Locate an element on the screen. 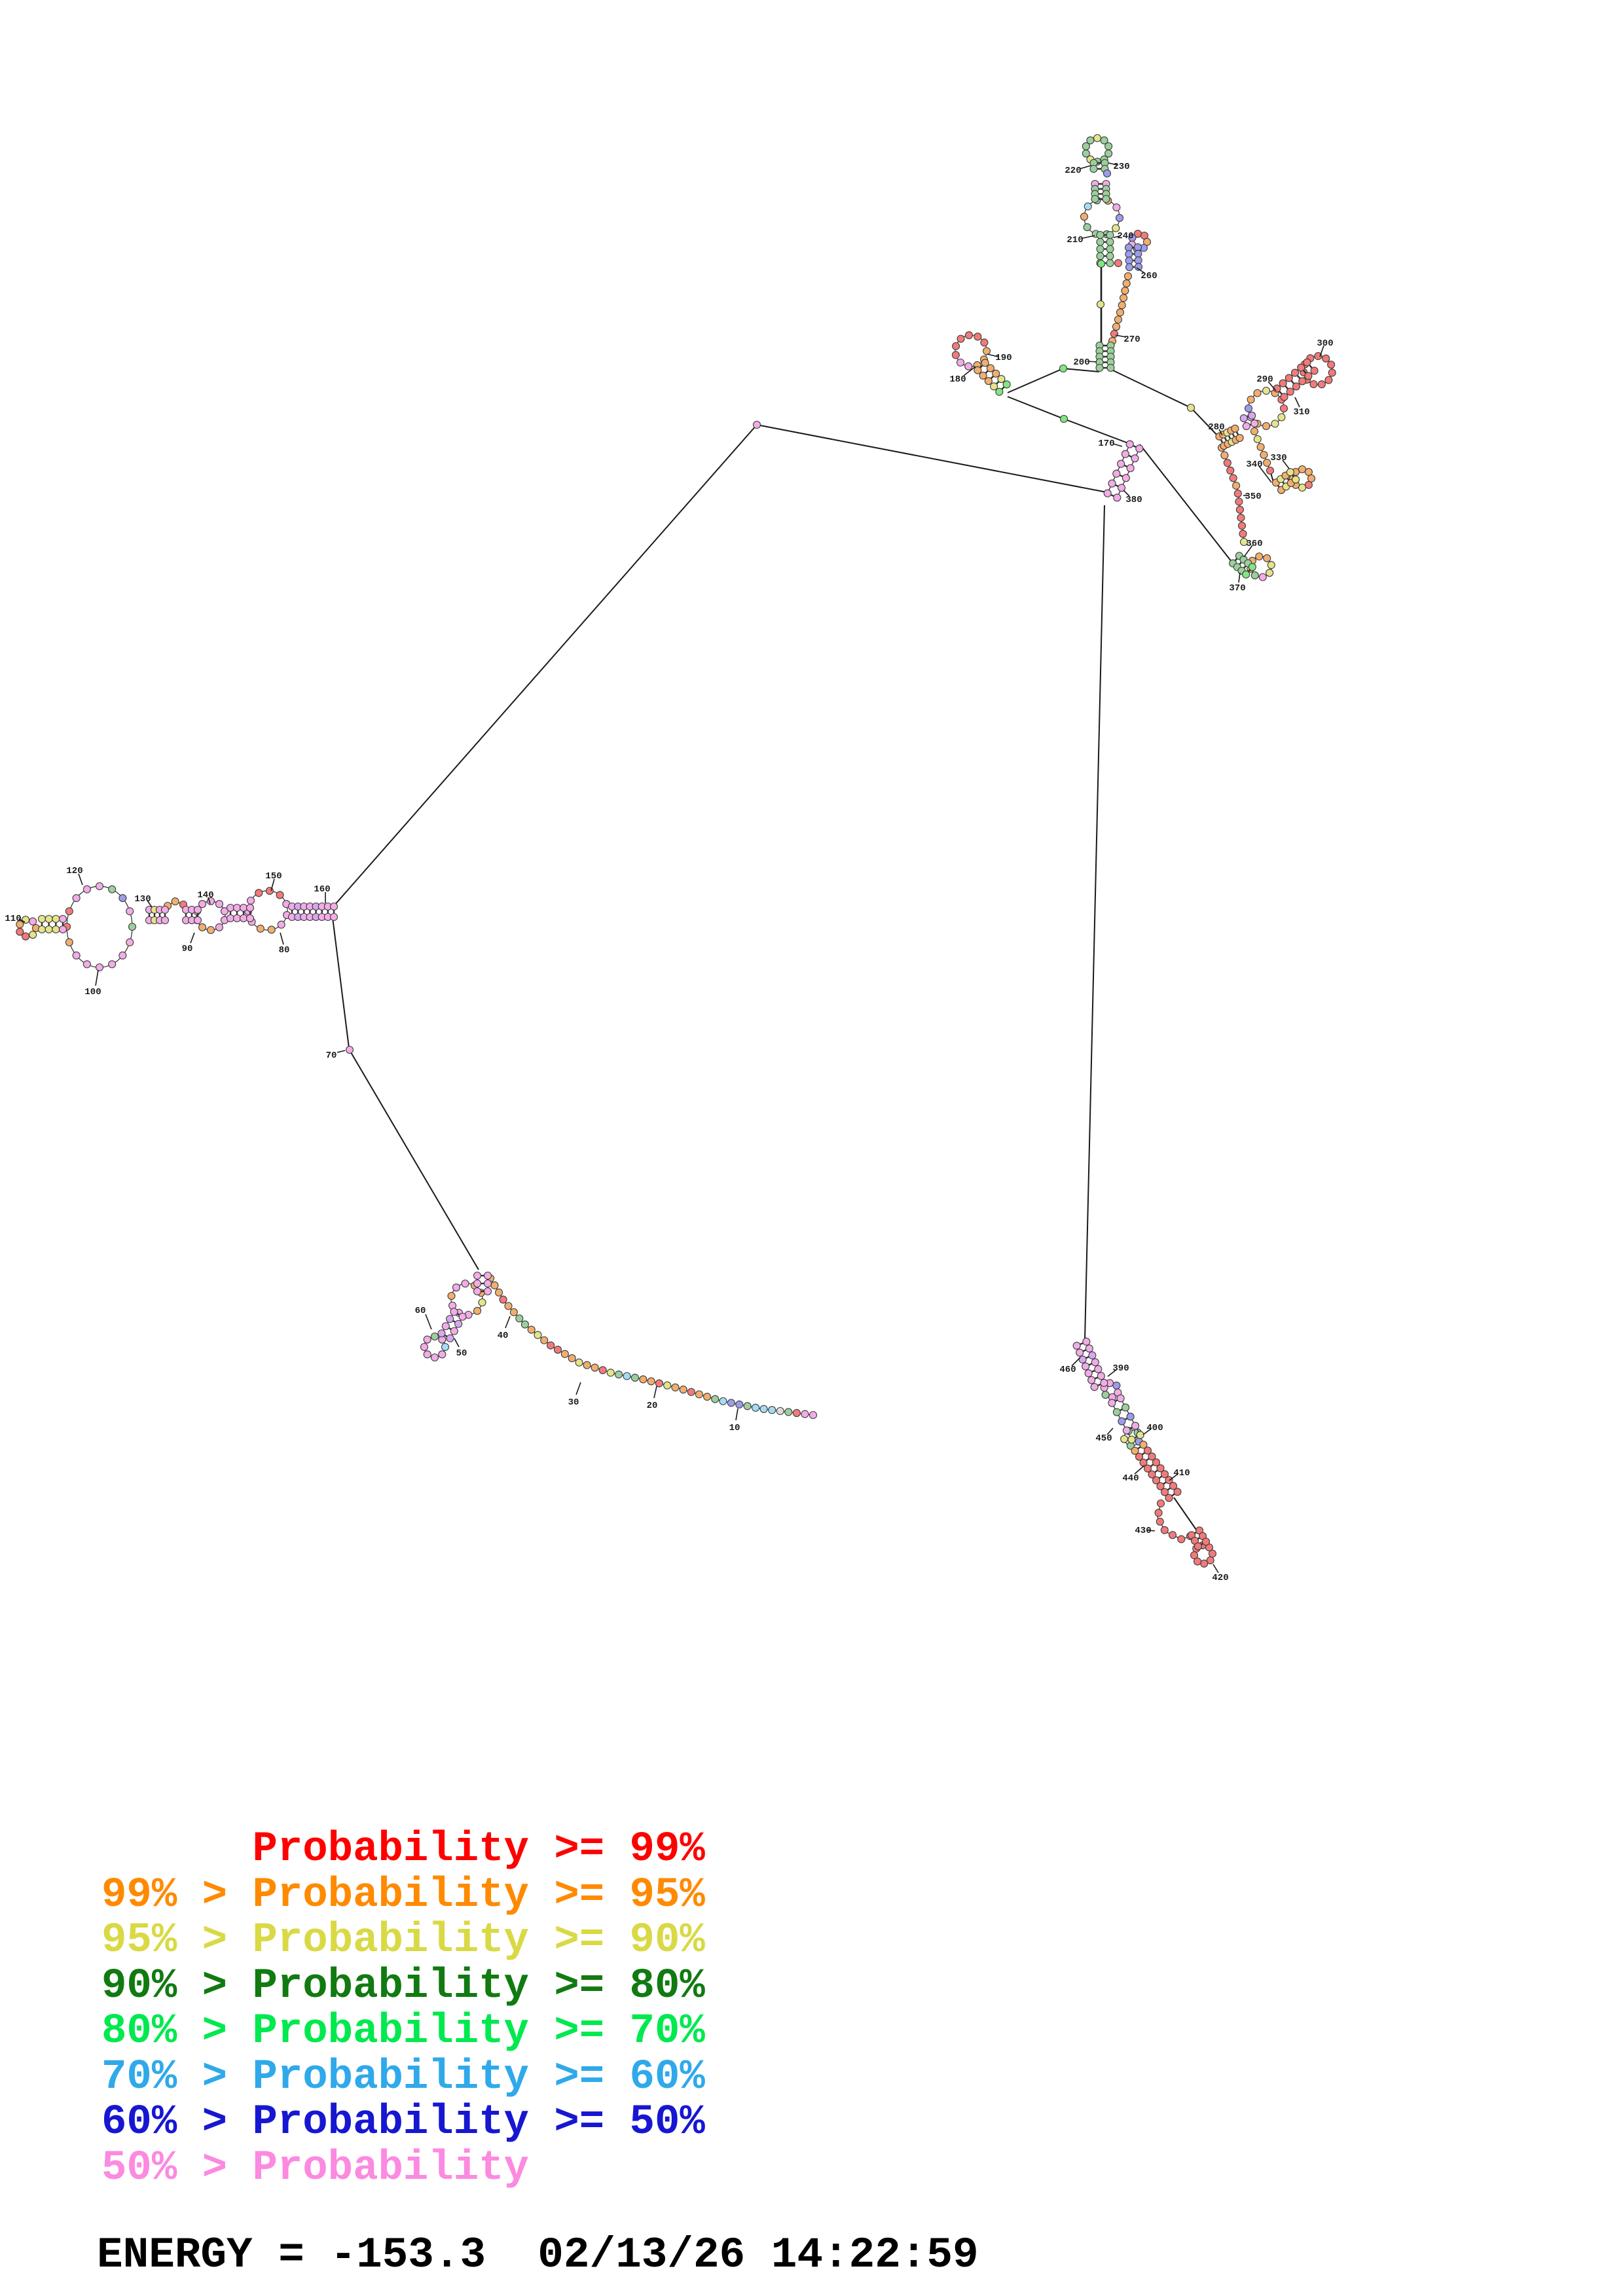 This screenshot has height=2296, width=1623. strand is located at coordinates (1120, 309).